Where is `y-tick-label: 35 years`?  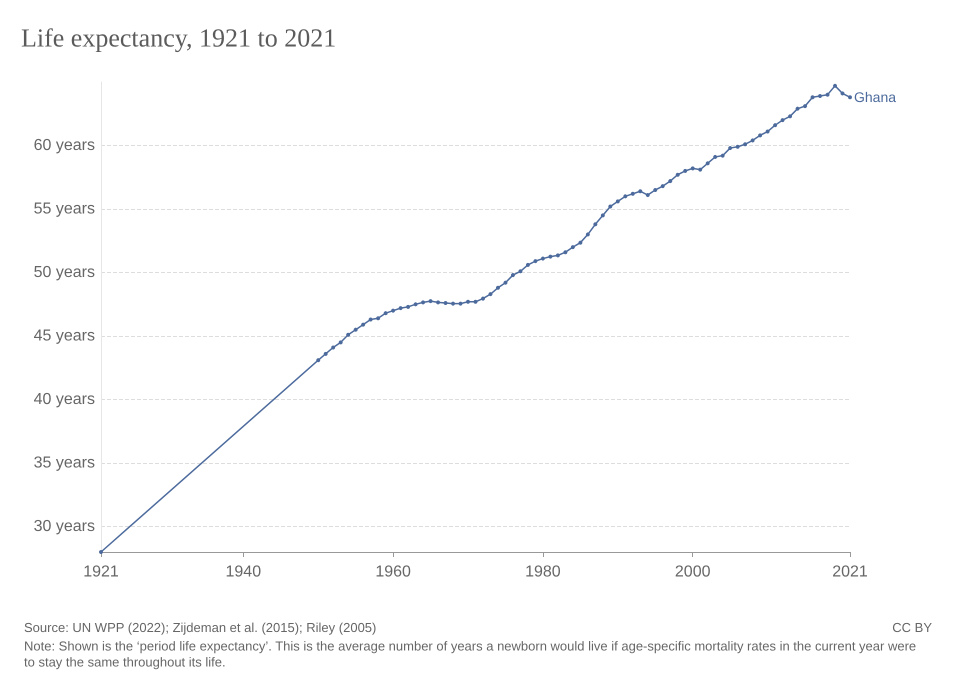
y-tick-label: 35 years is located at coordinates (64, 463).